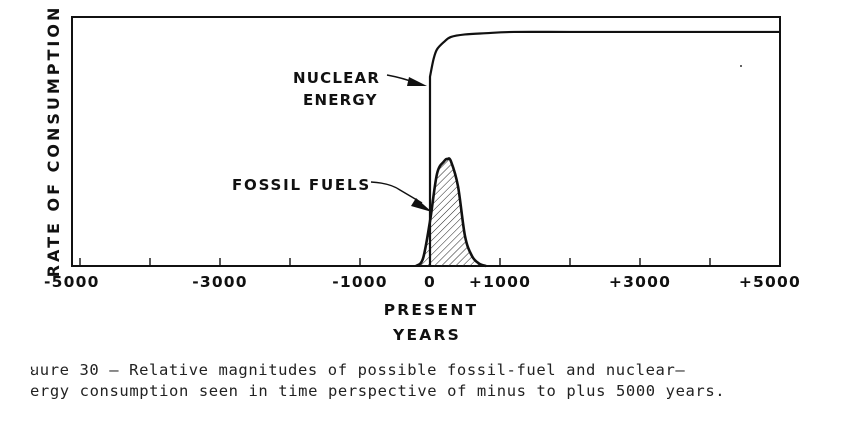  I want to click on x-tick-label: -5000, so click(72, 282).